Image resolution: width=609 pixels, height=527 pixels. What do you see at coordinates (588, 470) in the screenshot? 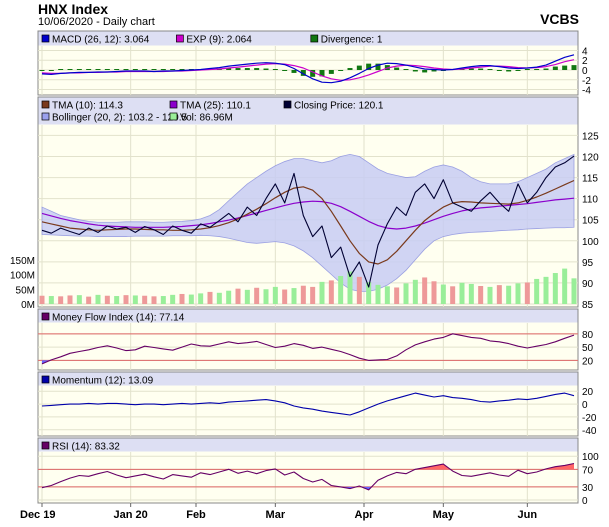
I see `y-tick-label: 70` at bounding box center [588, 470].